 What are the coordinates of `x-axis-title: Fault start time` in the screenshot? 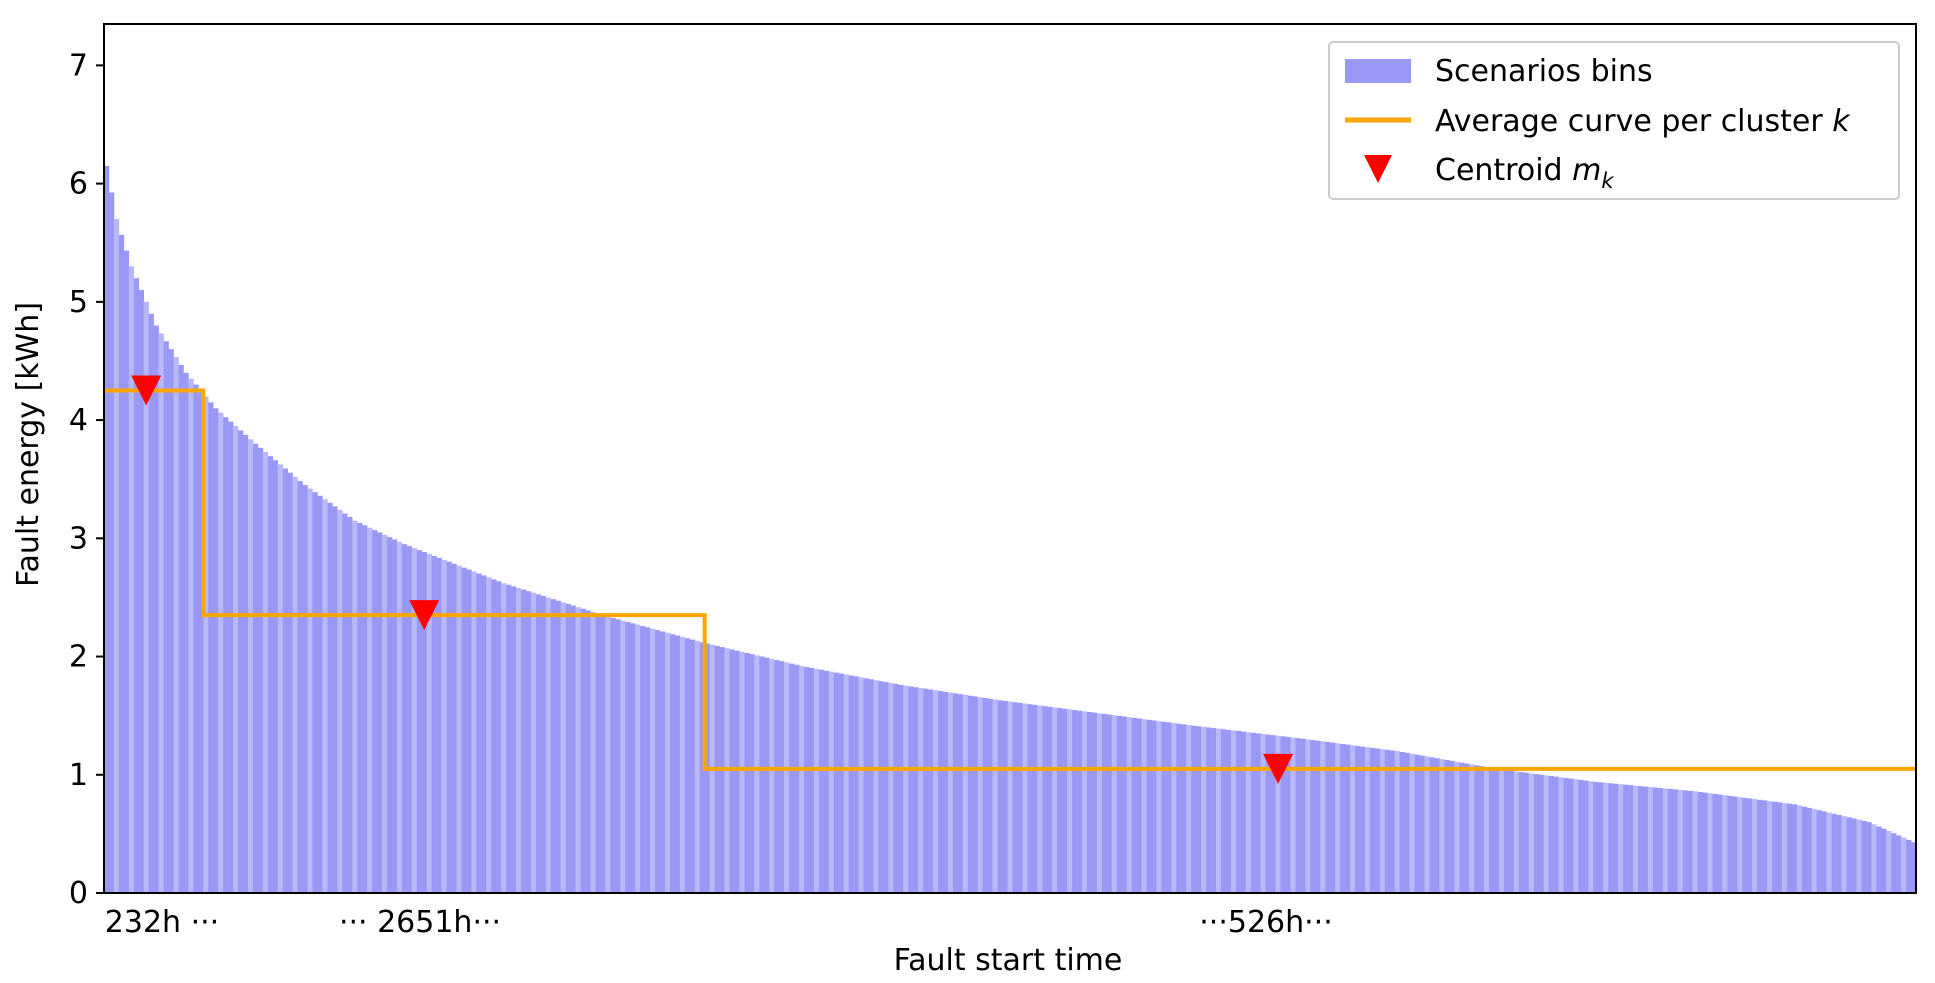 It's located at (1008, 960).